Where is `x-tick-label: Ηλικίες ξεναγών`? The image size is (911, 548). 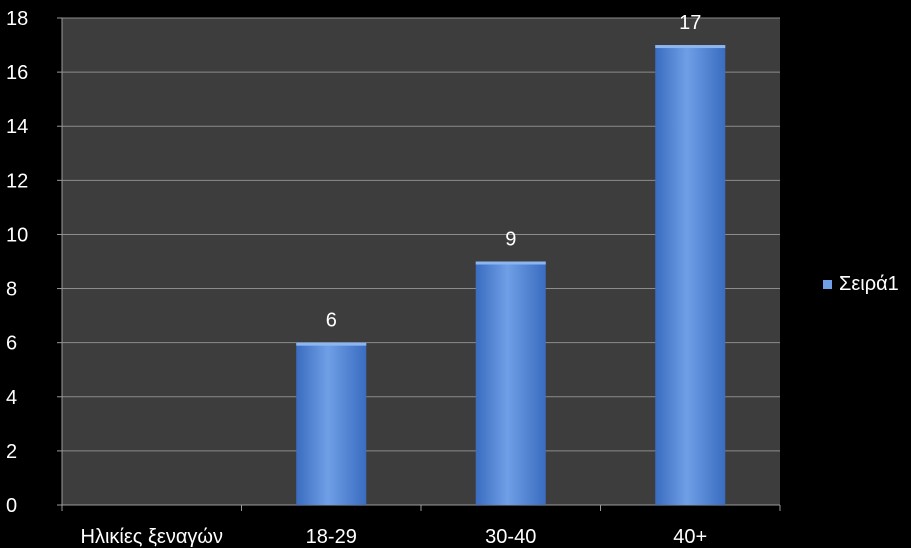 x-tick-label: Ηλικίες ξεναγών is located at coordinates (152, 537).